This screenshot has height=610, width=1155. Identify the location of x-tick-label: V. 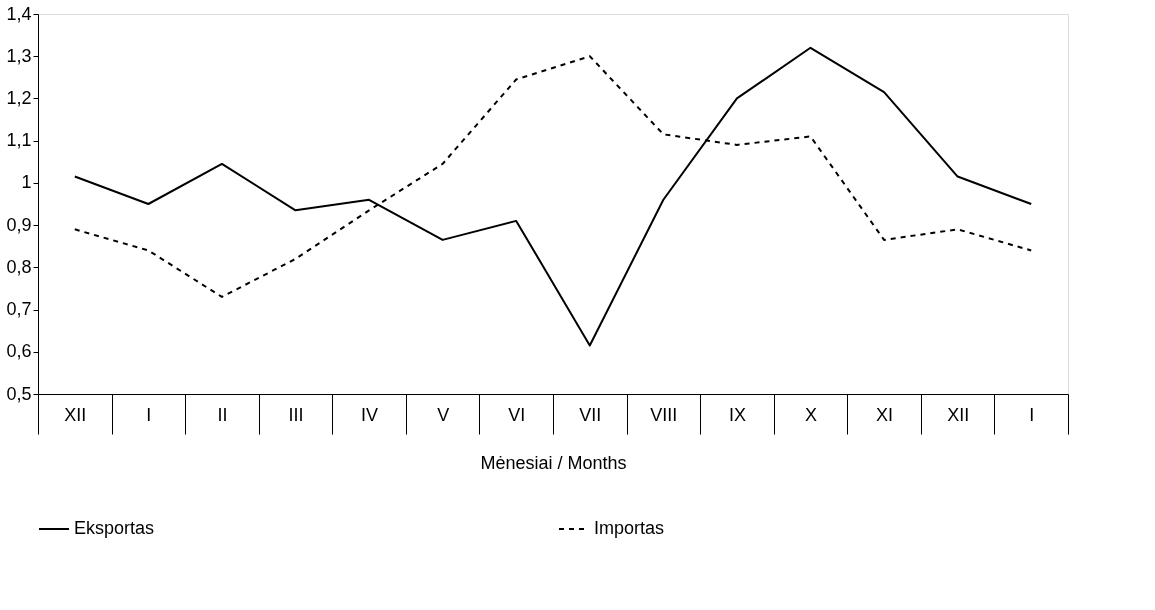
(443, 414).